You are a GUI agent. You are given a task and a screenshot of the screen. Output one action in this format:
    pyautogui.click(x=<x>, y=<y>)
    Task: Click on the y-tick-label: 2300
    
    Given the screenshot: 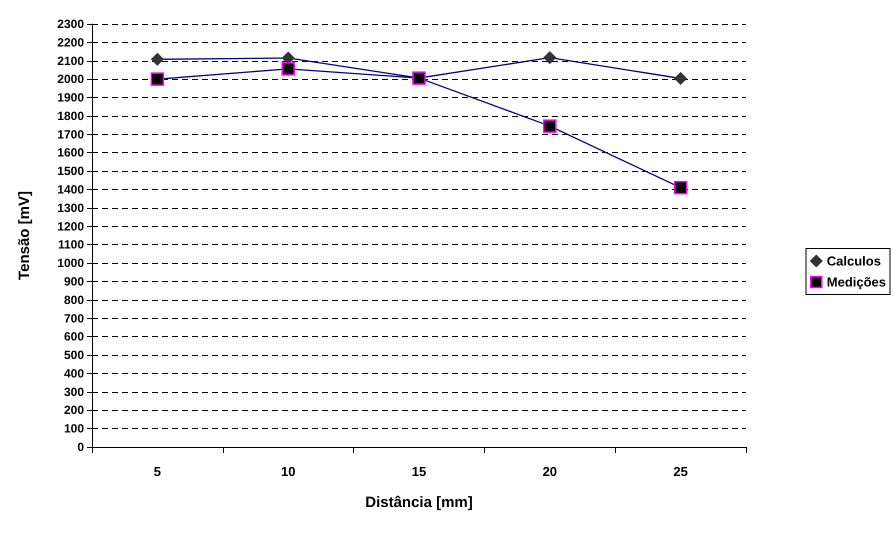 What is the action you would take?
    pyautogui.click(x=70, y=24)
    